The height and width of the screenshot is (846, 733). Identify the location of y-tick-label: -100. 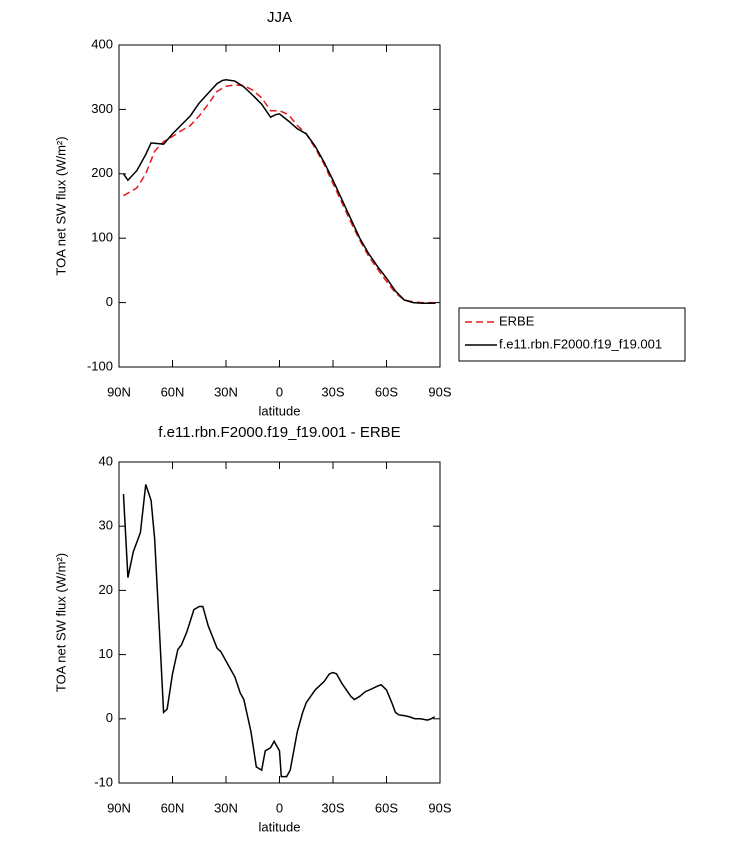
(100, 365).